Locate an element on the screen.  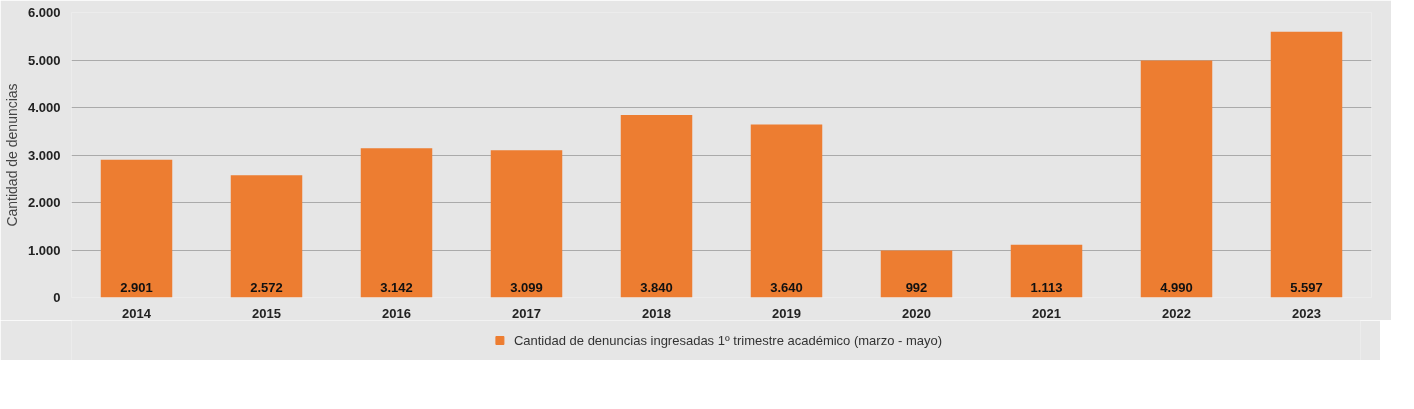
text: 2.572 is located at coordinates (266, 287).